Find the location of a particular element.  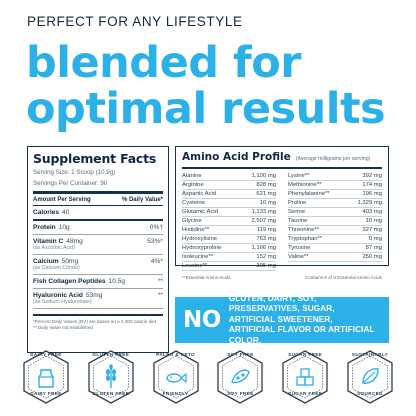

amino-acid-name: Glutamic Acid is located at coordinates (200, 212).